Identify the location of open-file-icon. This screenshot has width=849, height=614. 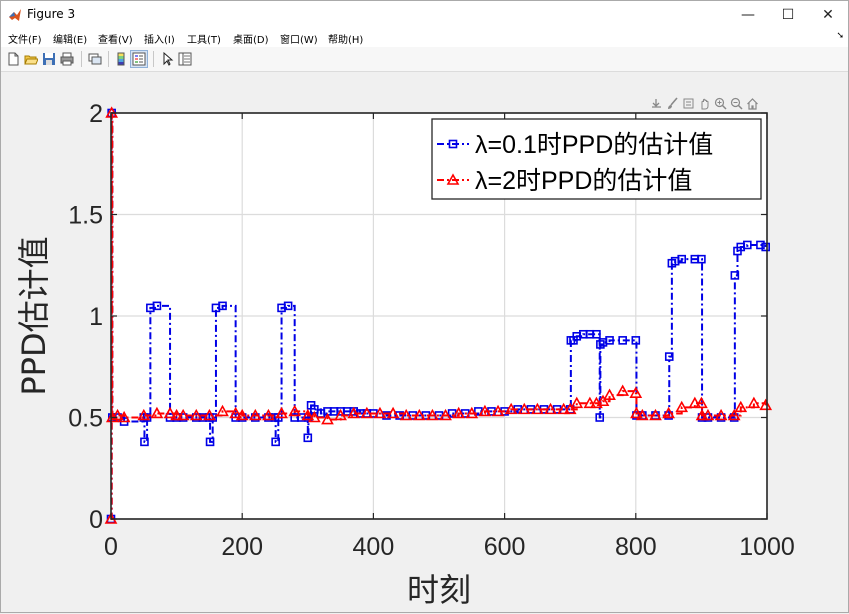
(31, 59).